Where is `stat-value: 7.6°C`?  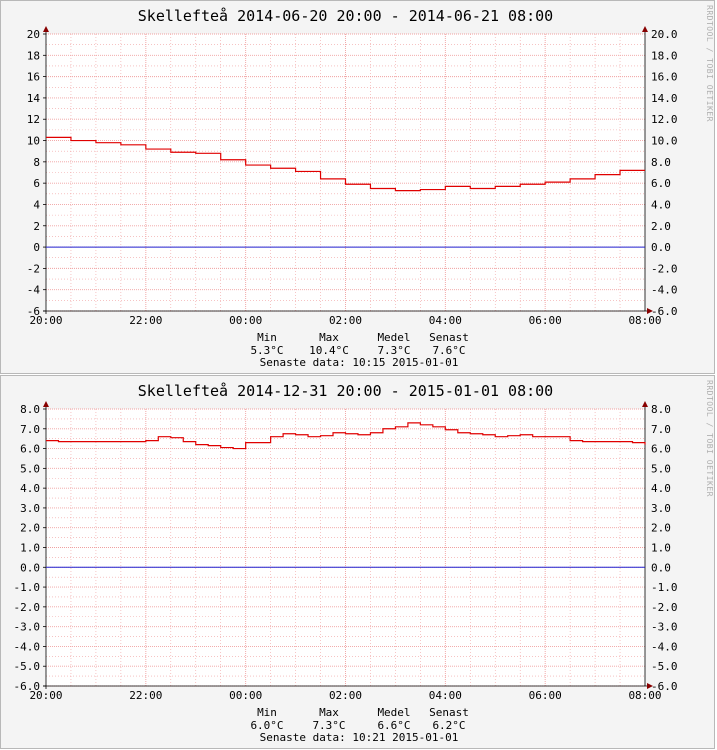 stat-value: 7.6°C is located at coordinates (448, 350).